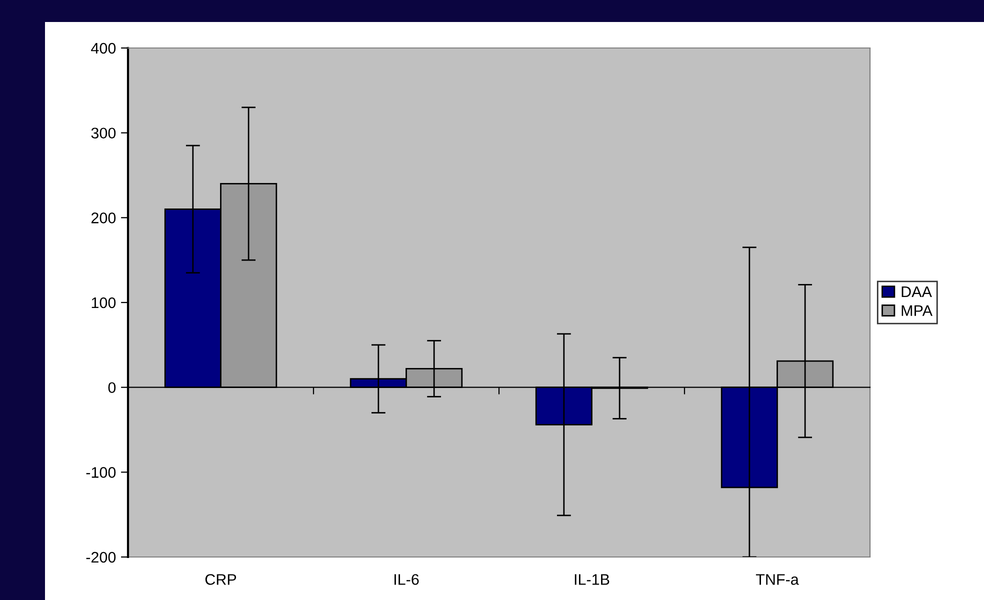 This screenshot has height=600, width=984. What do you see at coordinates (101, 557) in the screenshot?
I see `y-tick-label: -200` at bounding box center [101, 557].